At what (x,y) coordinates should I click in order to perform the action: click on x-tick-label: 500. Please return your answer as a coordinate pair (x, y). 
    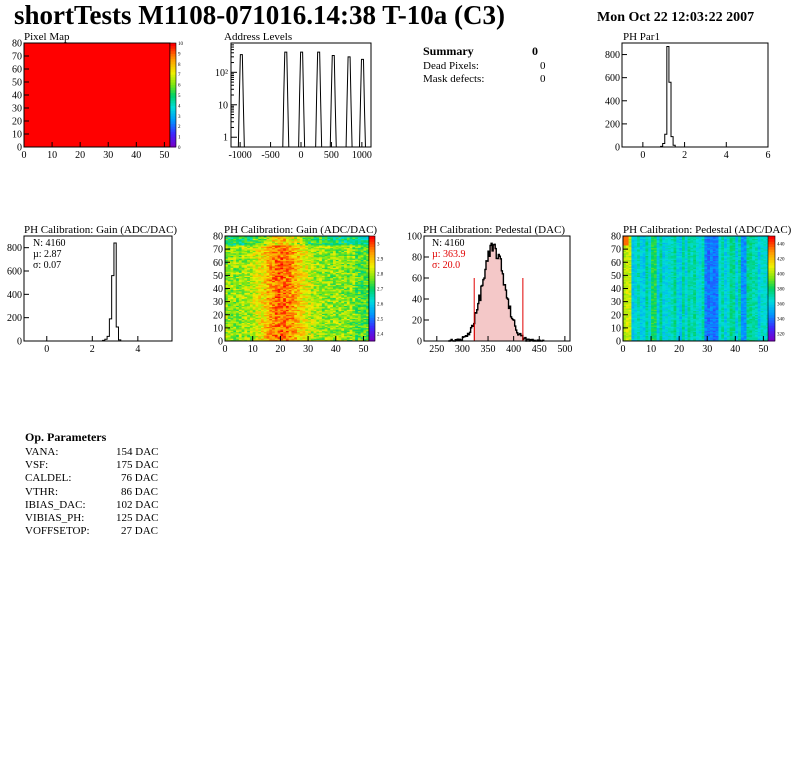
    Looking at the image, I should click on (564, 349).